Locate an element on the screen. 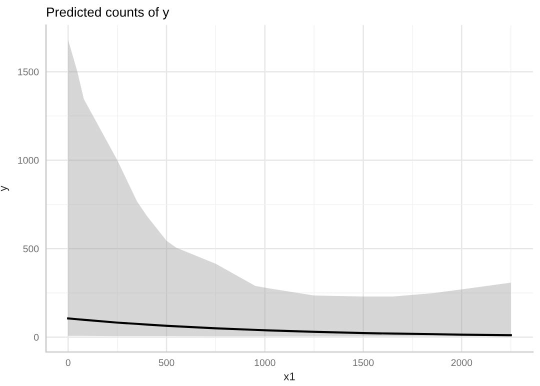  x-axis-title: x1 is located at coordinates (289, 376).